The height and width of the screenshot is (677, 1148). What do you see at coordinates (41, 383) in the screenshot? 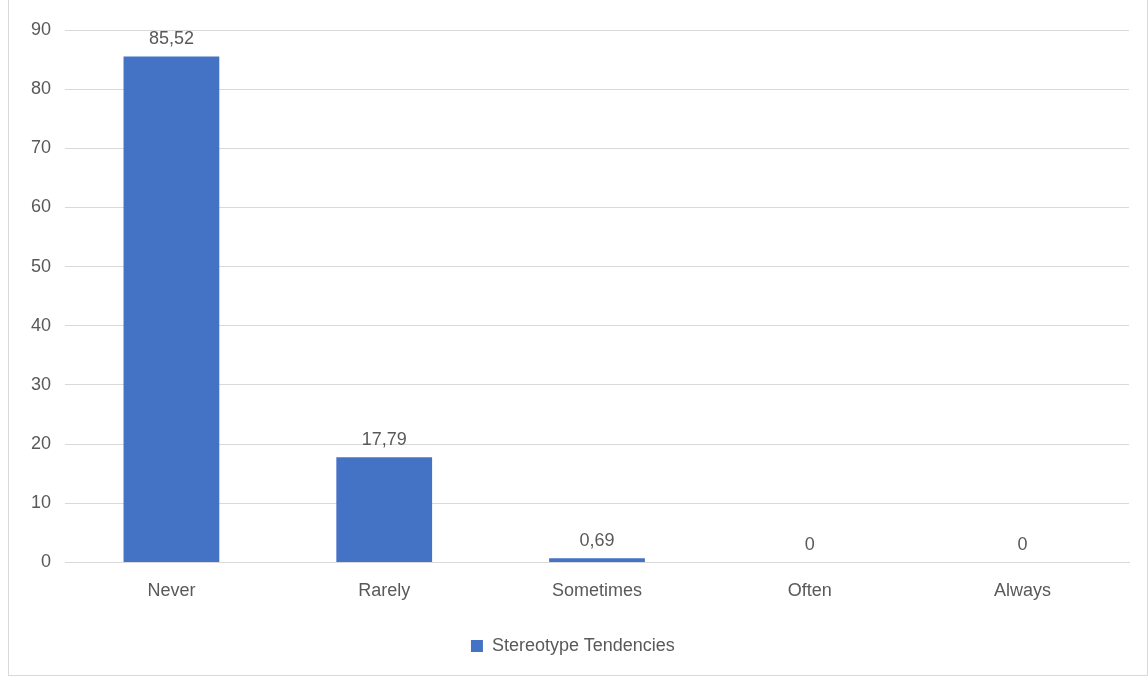
I see `y-tick-label: 30` at bounding box center [41, 383].